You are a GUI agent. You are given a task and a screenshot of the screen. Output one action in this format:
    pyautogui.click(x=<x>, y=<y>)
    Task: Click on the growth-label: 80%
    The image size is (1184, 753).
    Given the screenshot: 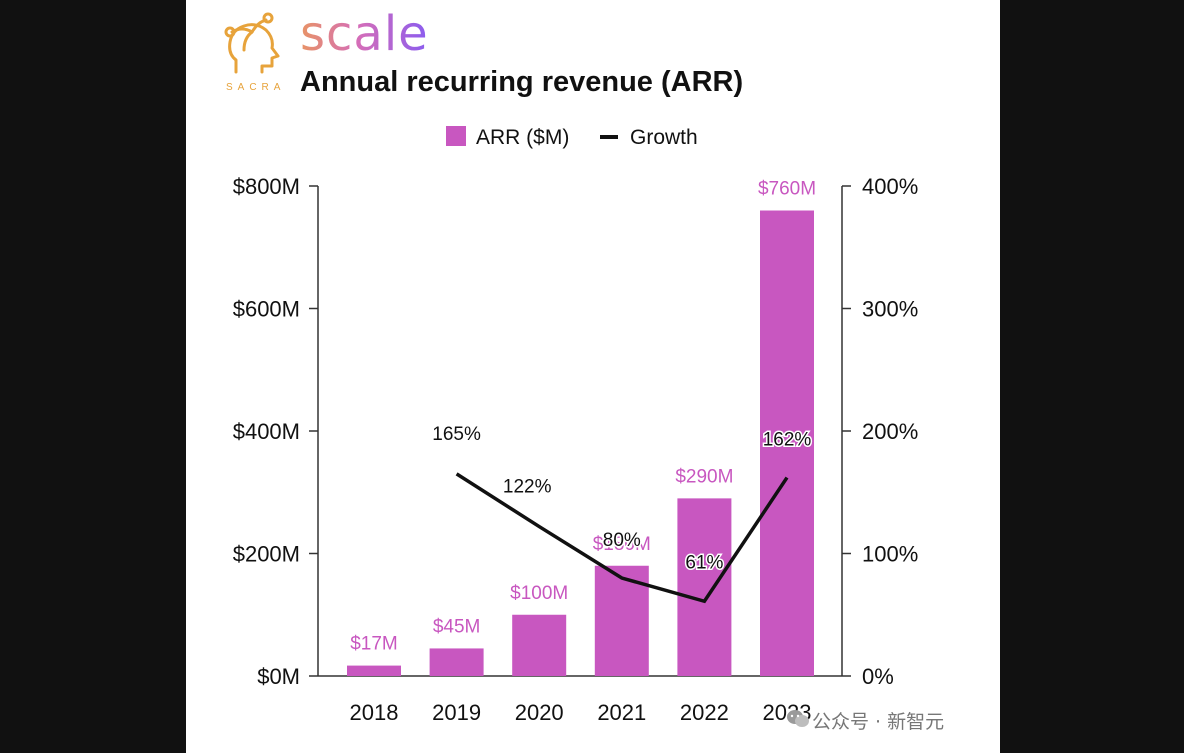 What is the action you would take?
    pyautogui.click(x=622, y=540)
    